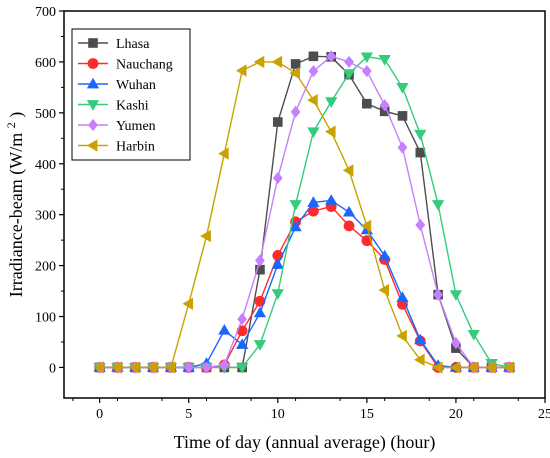 The width and height of the screenshot is (550, 458). I want to click on legend-item-kashi: Kashi, so click(113, 106).